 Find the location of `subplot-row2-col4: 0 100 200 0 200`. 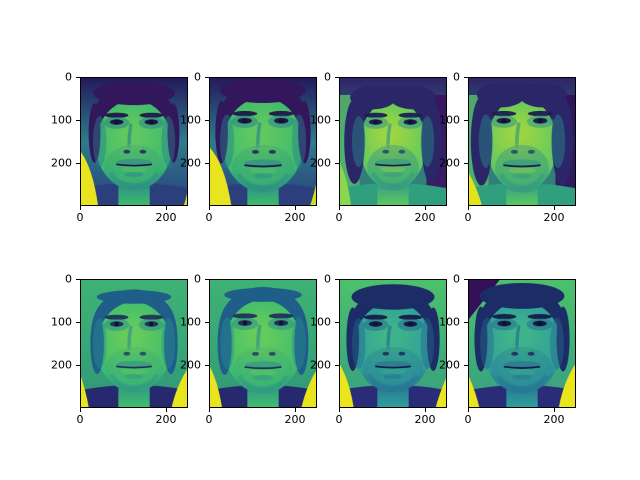

subplot-row2-col4: 0 100 200 0 200 is located at coordinates (507, 349).